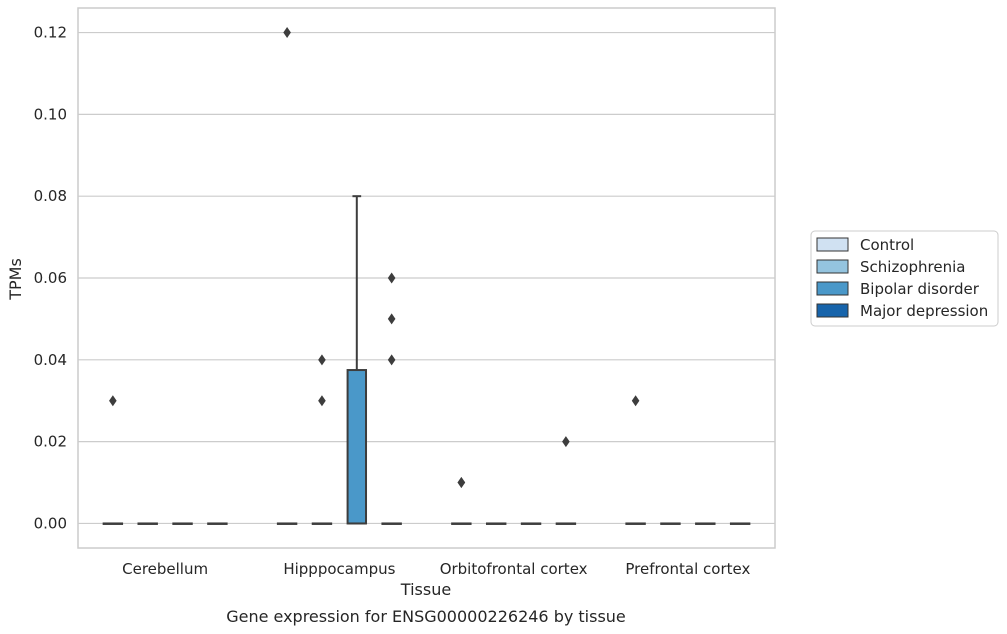  What do you see at coordinates (50, 196) in the screenshot?
I see `y-tick-label: 0.08` at bounding box center [50, 196].